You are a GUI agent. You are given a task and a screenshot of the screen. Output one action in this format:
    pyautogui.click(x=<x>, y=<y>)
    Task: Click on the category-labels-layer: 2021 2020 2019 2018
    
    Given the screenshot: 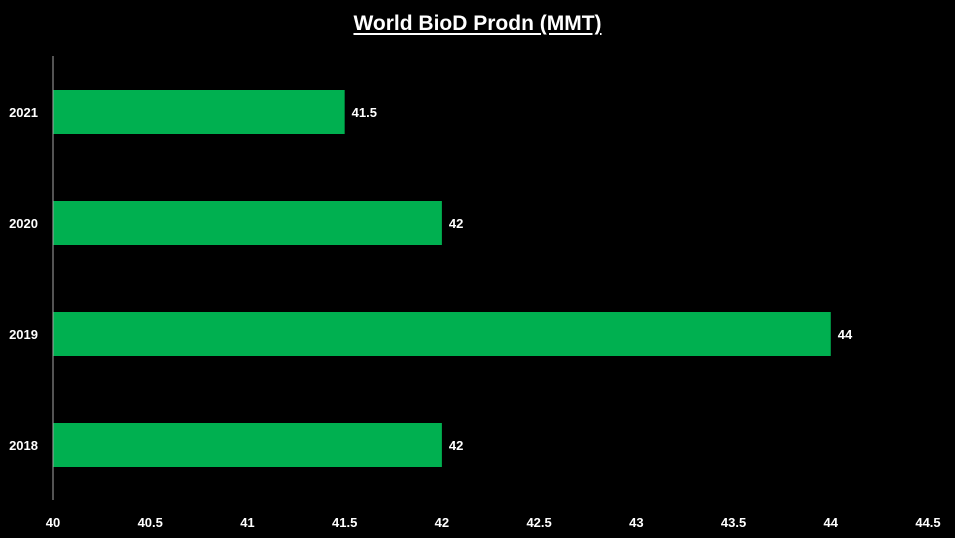 What is the action you would take?
    pyautogui.click(x=23, y=279)
    